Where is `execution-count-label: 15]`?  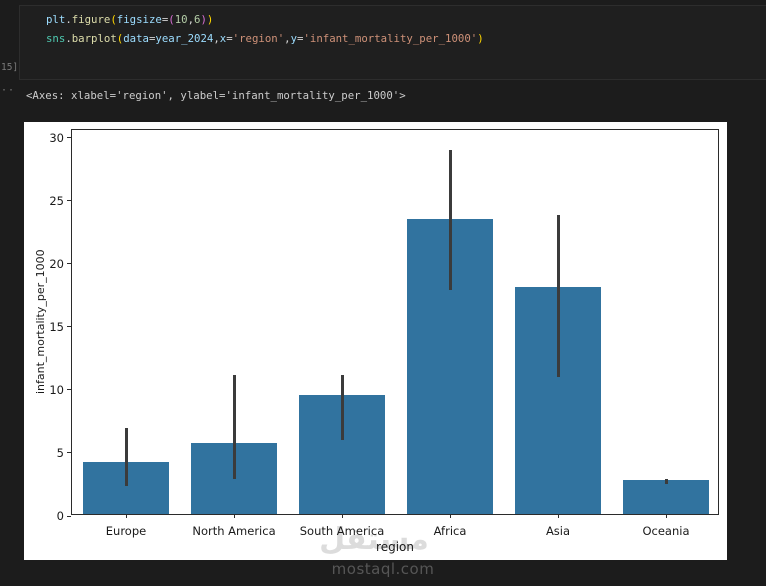
execution-count-label: 15] is located at coordinates (10, 67).